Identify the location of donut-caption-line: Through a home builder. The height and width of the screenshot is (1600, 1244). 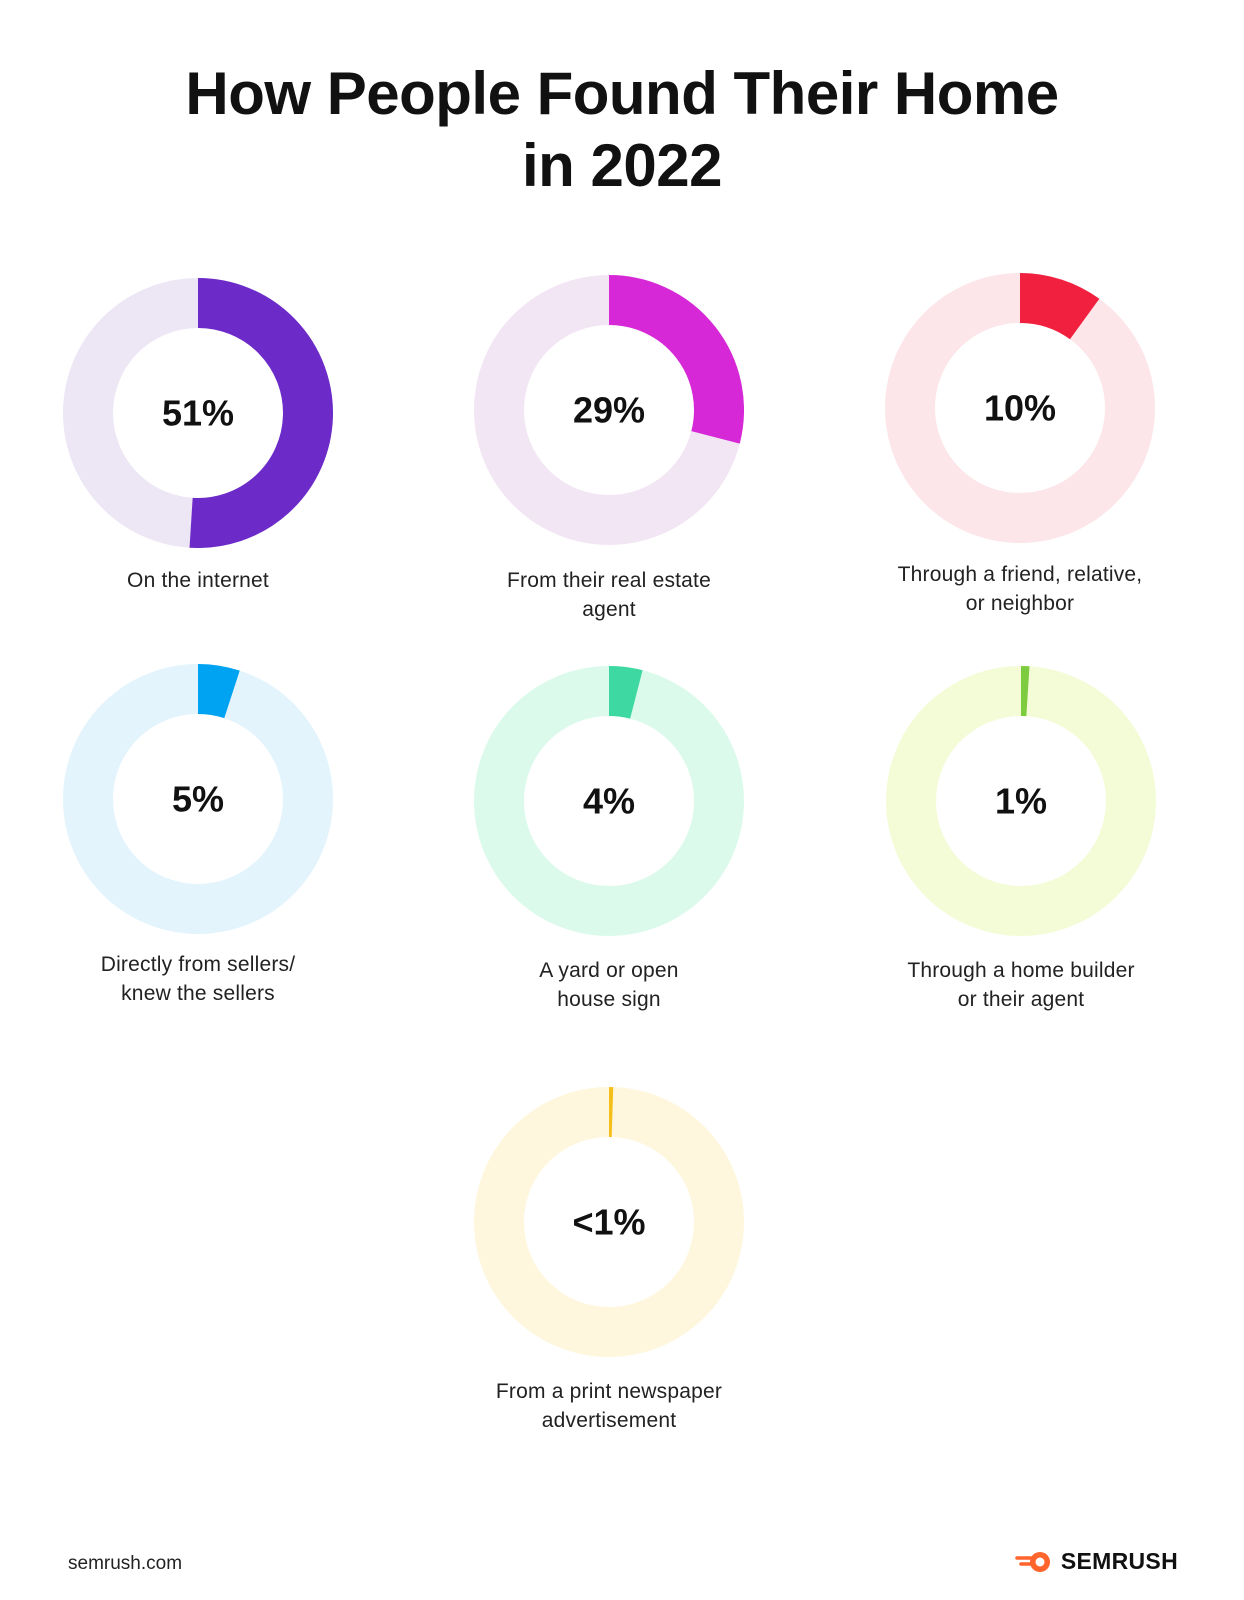
(1021, 970).